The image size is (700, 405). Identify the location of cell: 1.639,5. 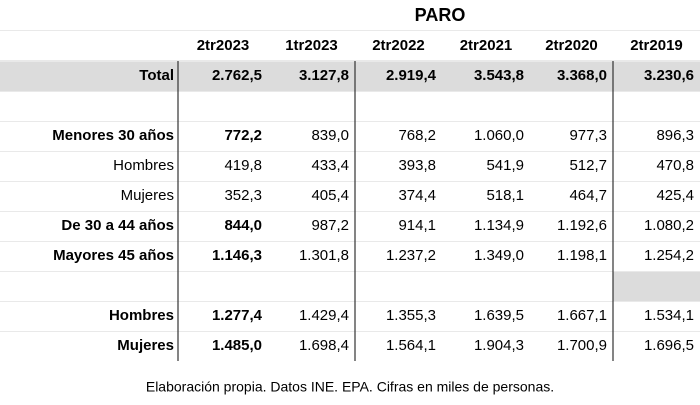
(499, 315).